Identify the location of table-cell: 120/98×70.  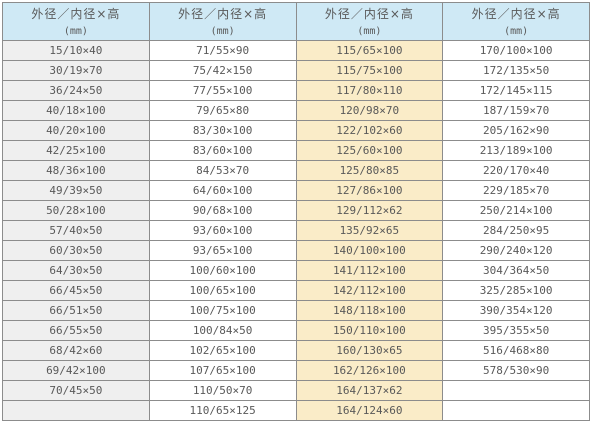
(369, 110).